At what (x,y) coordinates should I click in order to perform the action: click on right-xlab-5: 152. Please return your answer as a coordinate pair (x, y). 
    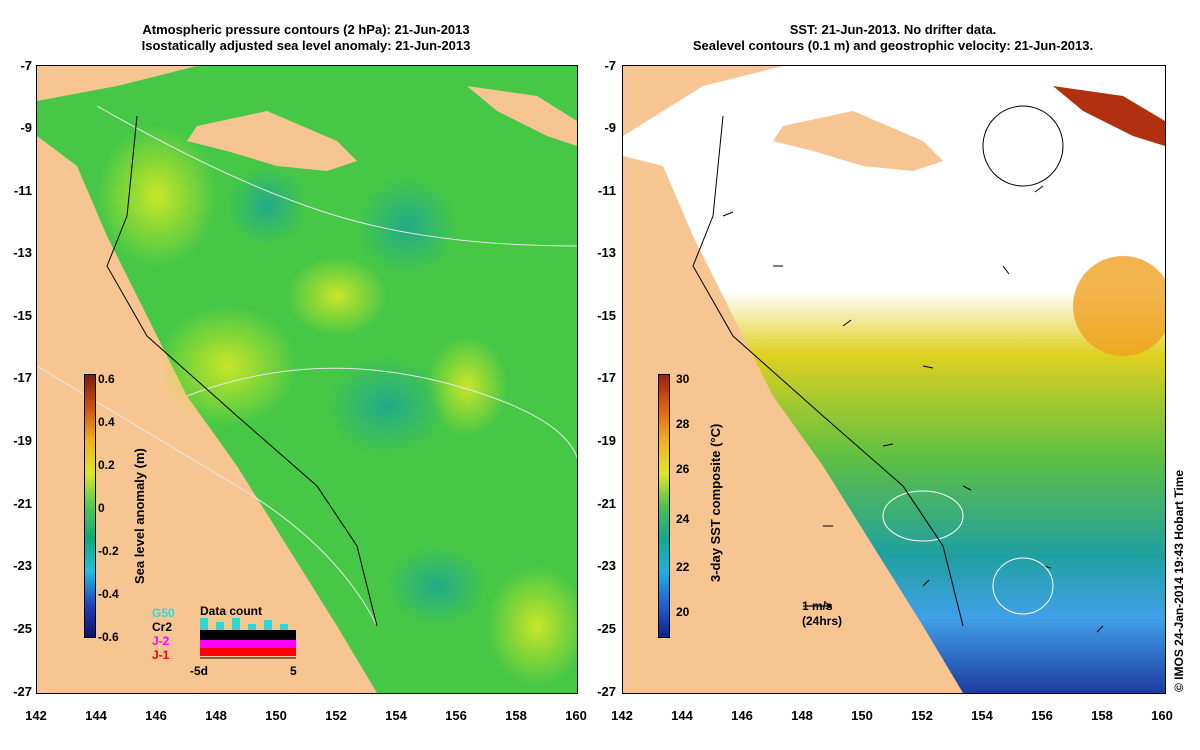
    Looking at the image, I should click on (922, 715).